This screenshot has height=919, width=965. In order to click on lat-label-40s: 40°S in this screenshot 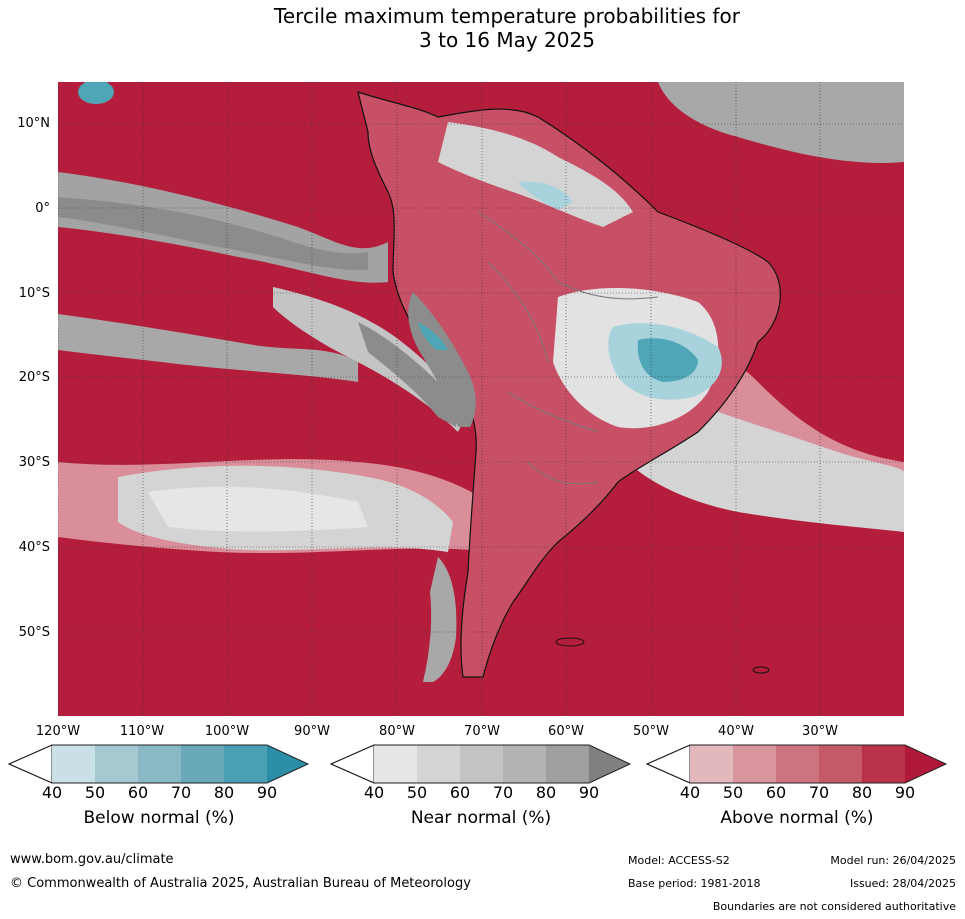, I will do `click(34, 547)`.